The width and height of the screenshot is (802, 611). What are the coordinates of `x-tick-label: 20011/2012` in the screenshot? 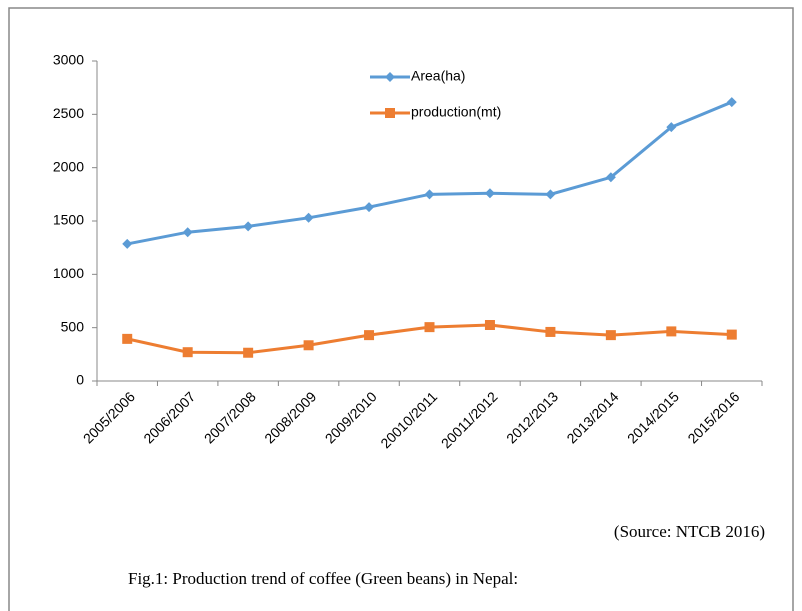 It's located at (469, 419).